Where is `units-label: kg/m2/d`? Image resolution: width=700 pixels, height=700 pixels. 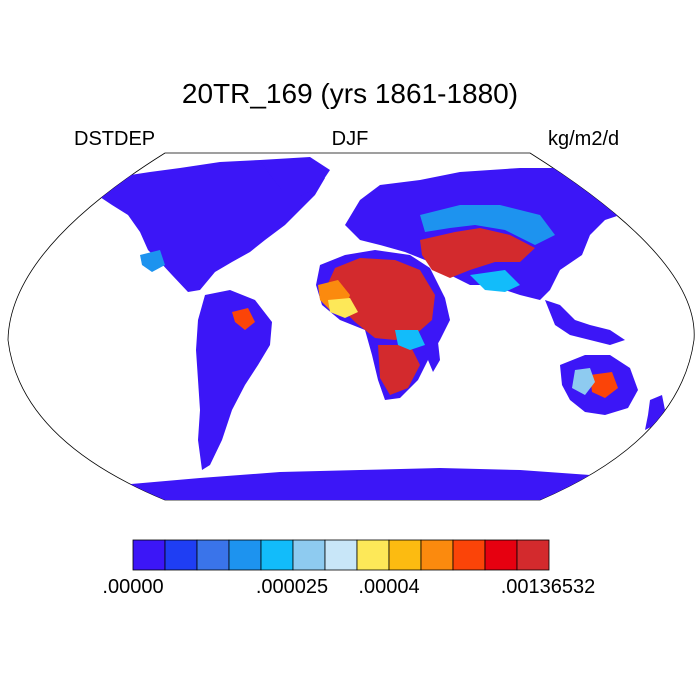 units-label: kg/m2/d is located at coordinates (584, 139).